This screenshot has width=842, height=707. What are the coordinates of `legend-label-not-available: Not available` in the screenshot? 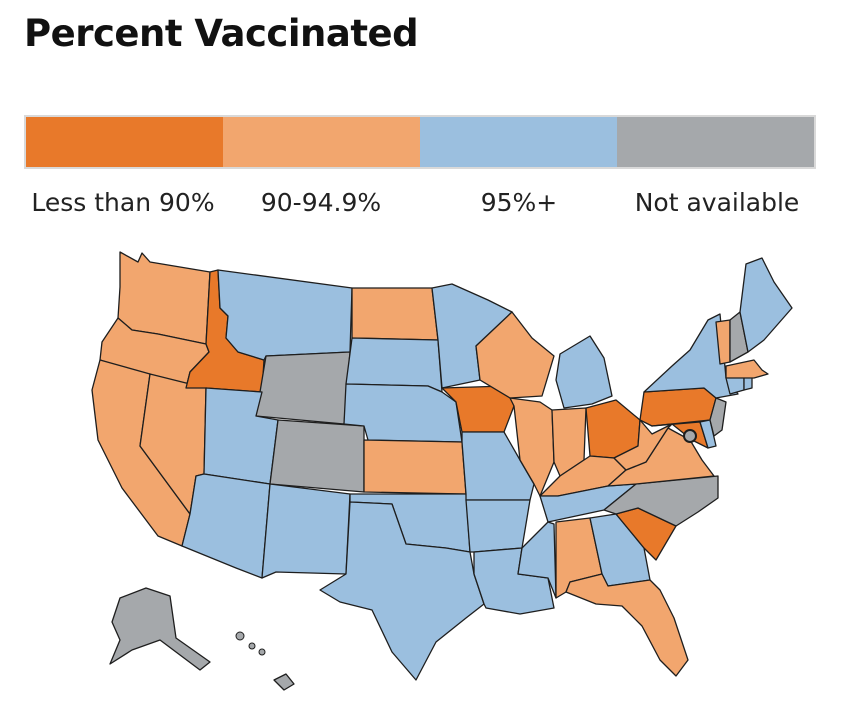 It's located at (717, 202).